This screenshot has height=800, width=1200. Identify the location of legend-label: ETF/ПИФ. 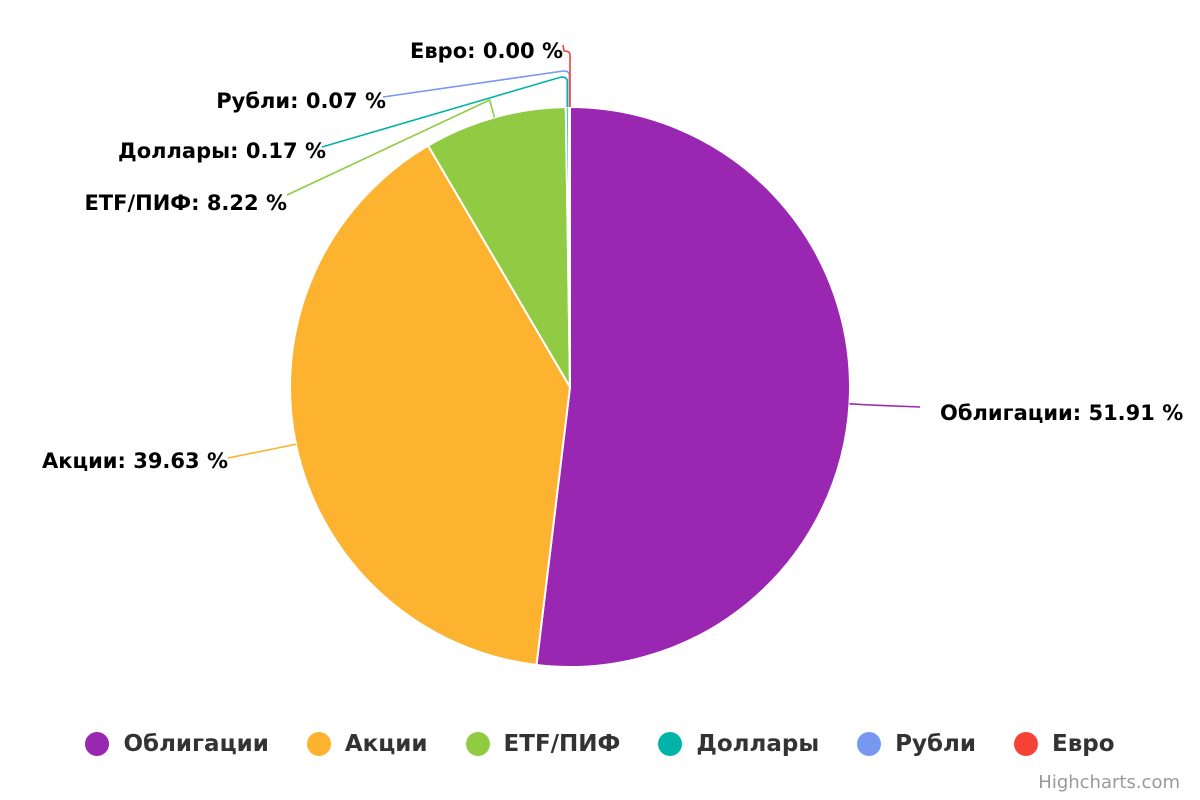
(562, 744).